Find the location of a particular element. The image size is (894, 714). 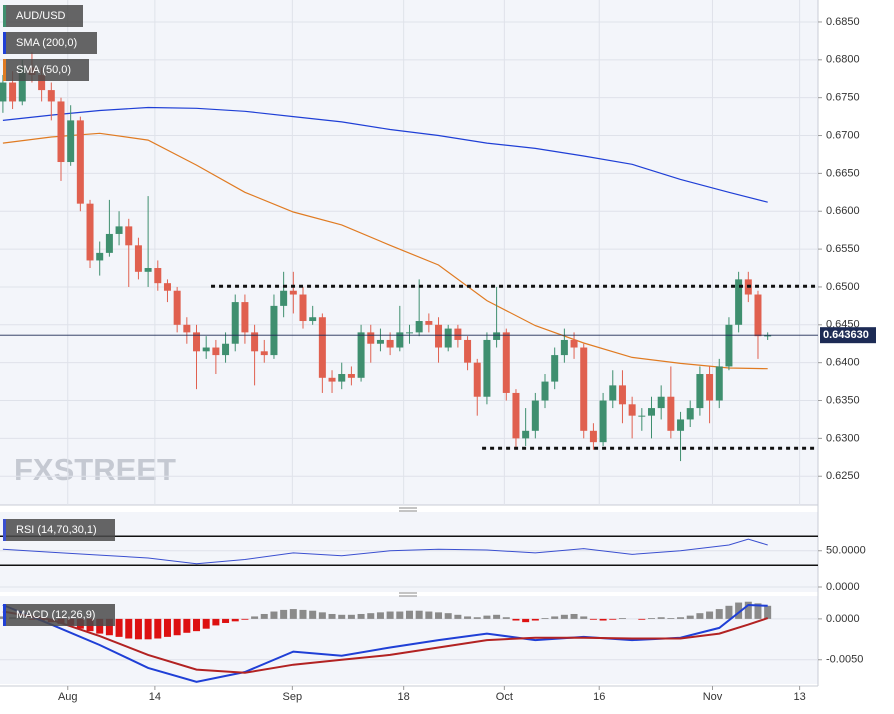

y-tick-label: 0.6500 is located at coordinates (843, 287).